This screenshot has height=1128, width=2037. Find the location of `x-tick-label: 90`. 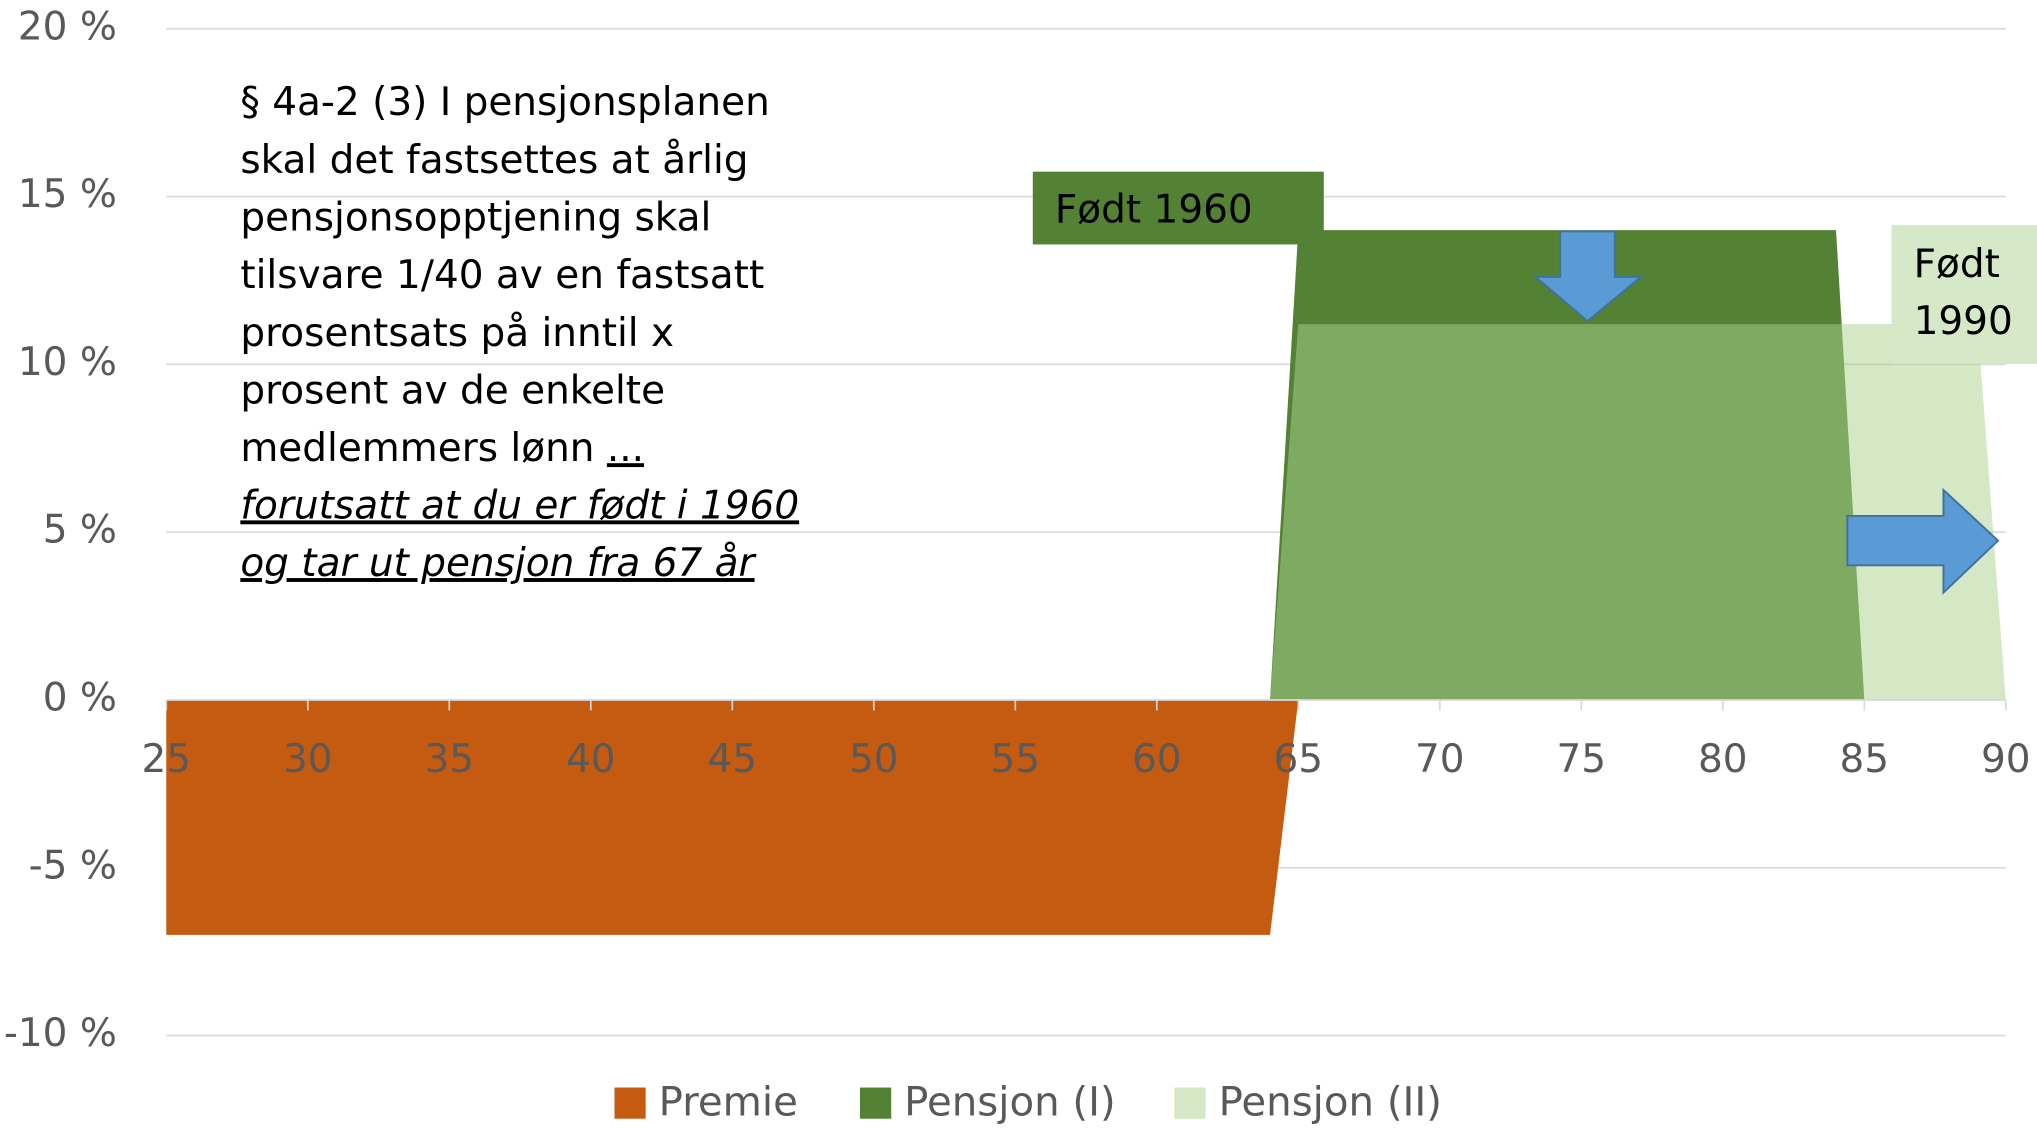

x-tick-label: 90 is located at coordinates (2006, 759).